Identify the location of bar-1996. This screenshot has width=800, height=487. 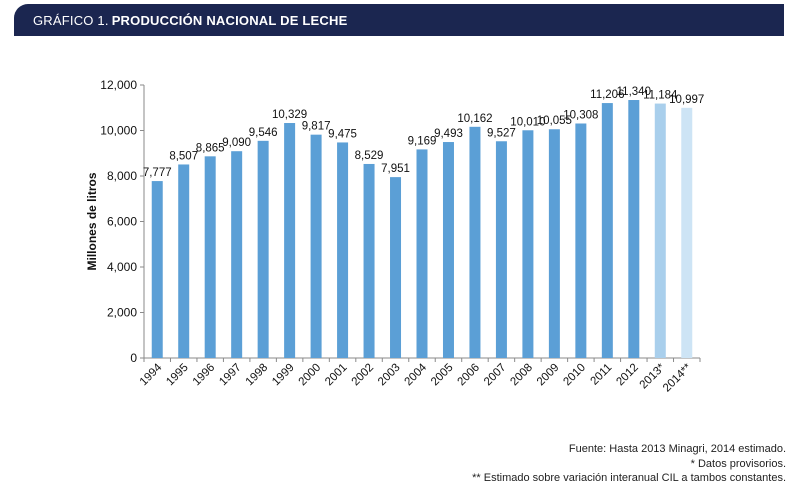
(210, 257).